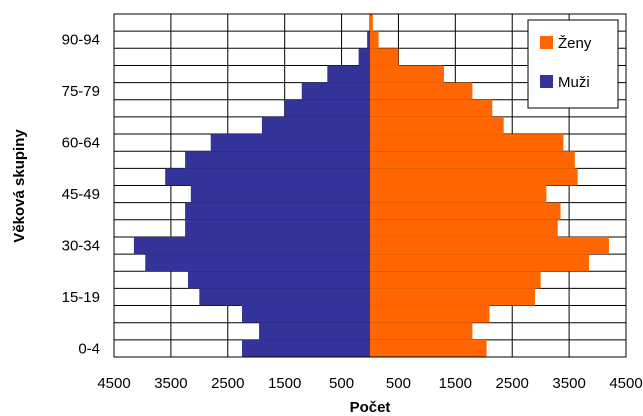 This screenshot has height=416, width=643. What do you see at coordinates (89, 348) in the screenshot?
I see `y-tick-label: 0-4` at bounding box center [89, 348].